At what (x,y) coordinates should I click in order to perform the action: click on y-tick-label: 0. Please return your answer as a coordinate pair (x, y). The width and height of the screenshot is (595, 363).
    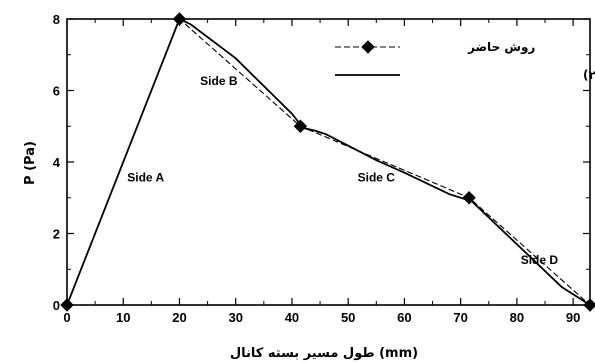
    Looking at the image, I should click on (56, 305).